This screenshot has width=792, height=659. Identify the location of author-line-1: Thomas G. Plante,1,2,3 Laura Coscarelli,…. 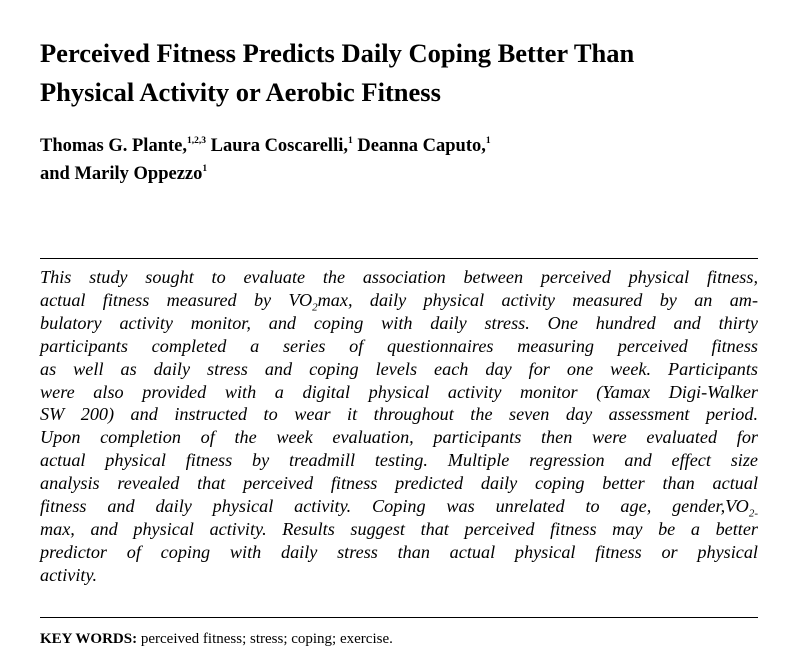
(399, 146).